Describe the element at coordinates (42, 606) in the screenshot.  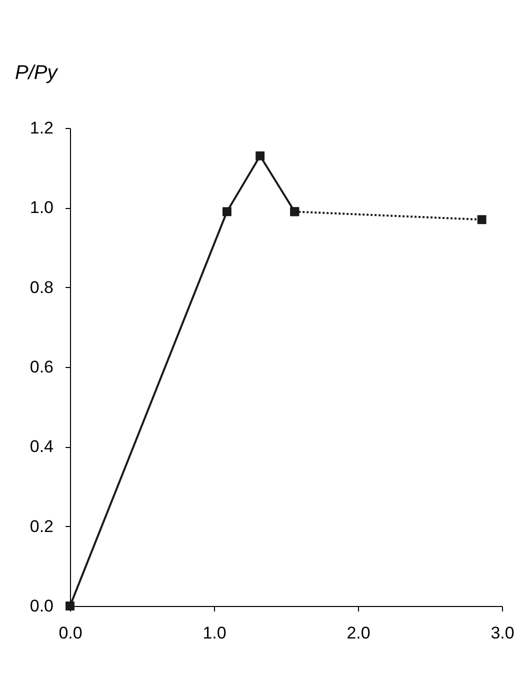
I see `y-tick-label: 0.0` at that location.